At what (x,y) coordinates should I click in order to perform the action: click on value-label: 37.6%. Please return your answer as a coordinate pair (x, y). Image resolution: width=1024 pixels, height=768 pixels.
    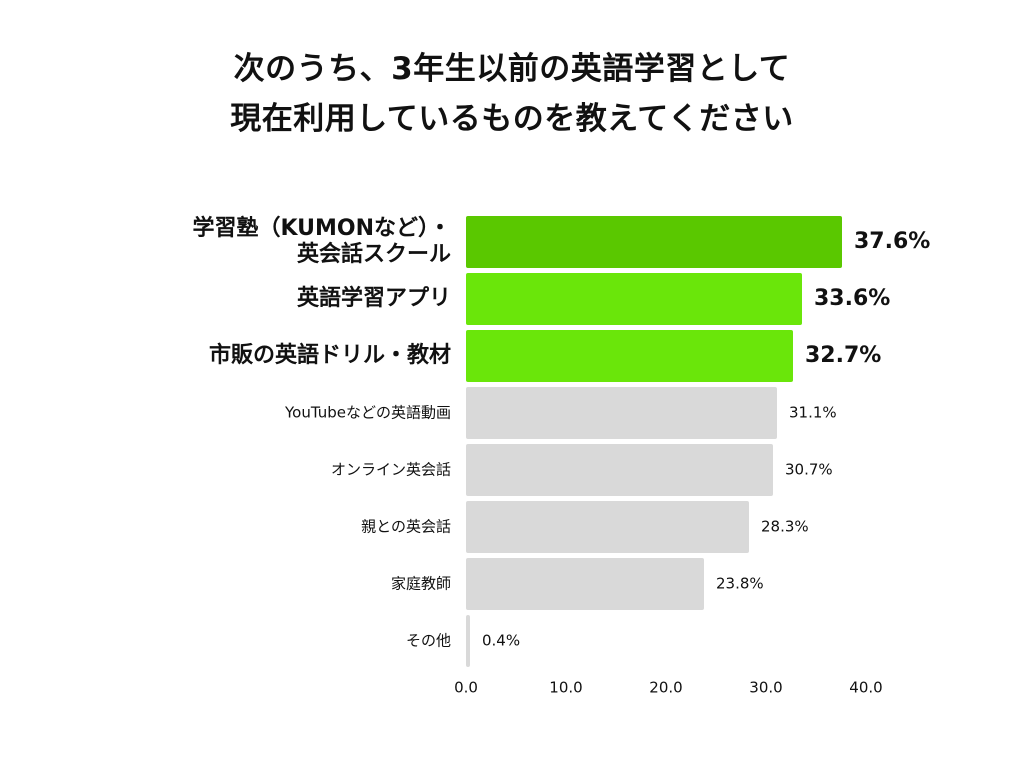
    Looking at the image, I should click on (892, 241).